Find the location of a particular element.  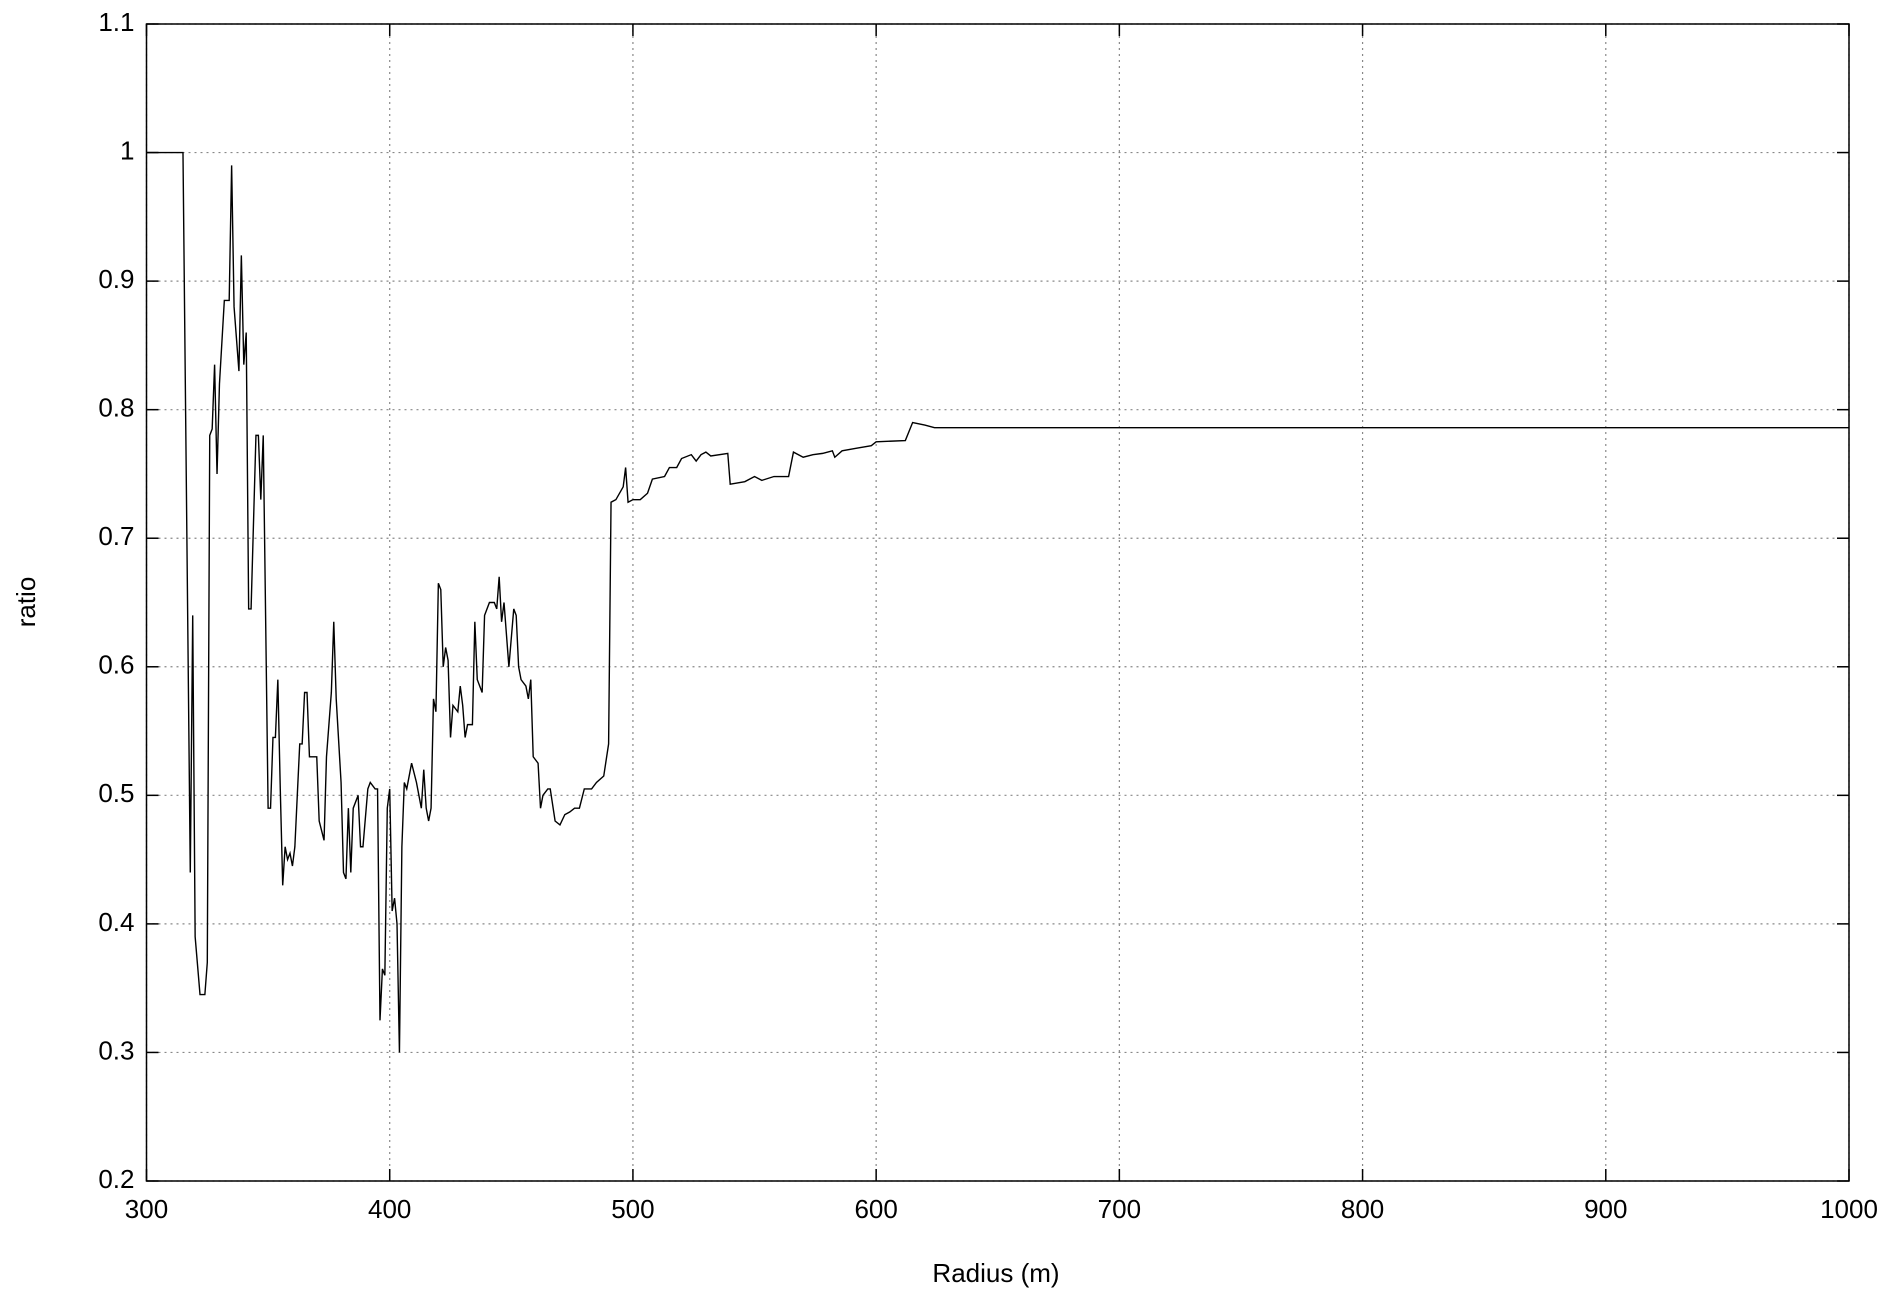

y-tick-label: 1.1 is located at coordinates (116, 22).